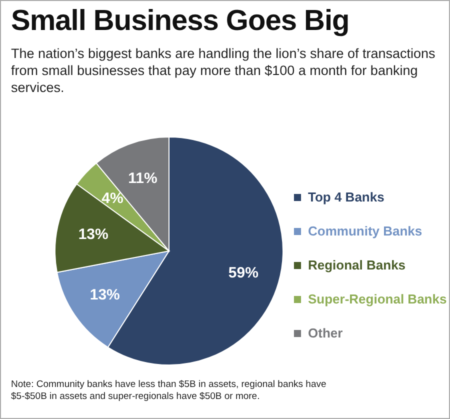  What do you see at coordinates (143, 179) in the screenshot?
I see `data-label: 11%` at bounding box center [143, 179].